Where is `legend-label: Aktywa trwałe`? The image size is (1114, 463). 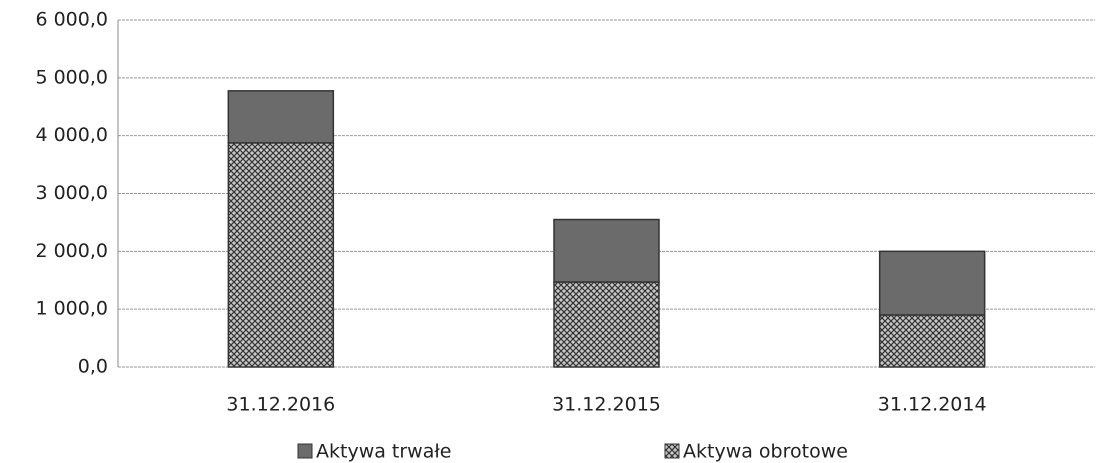 legend-label: Aktywa trwałe is located at coordinates (383, 452).